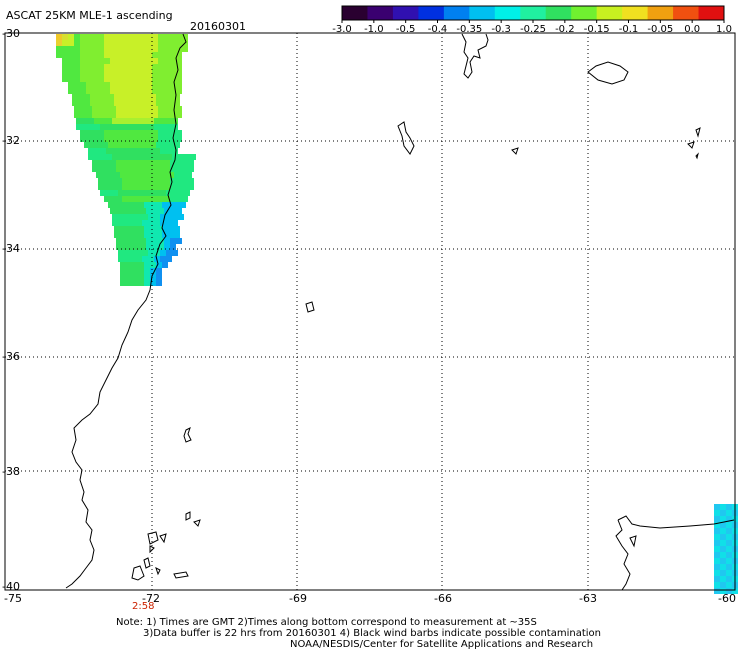 Image resolution: width=740 pixels, height=650 pixels. Describe the element at coordinates (533, 13) in the screenshot. I see `colorbar` at that location.